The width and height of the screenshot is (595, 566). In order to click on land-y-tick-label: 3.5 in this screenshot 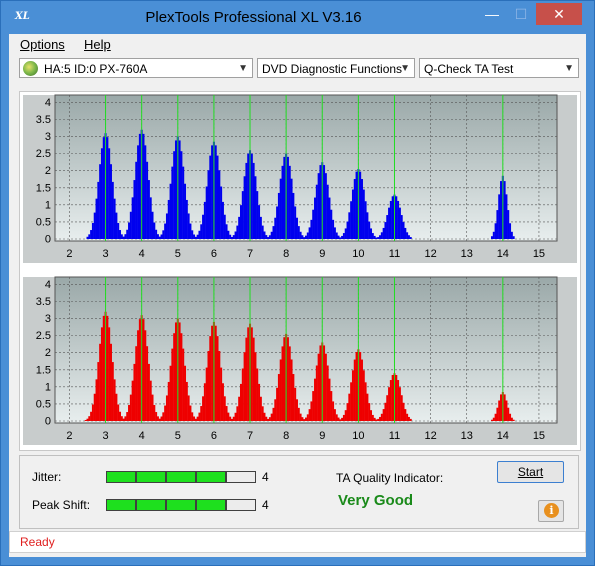, I will do `click(43, 120)`.